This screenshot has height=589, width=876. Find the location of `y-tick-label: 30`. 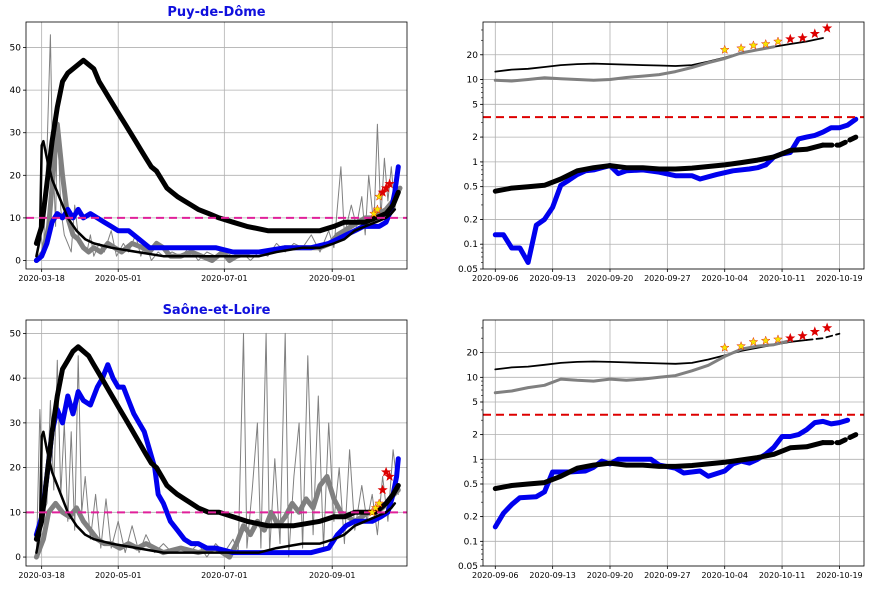

y-tick-label: 30 is located at coordinates (16, 134).